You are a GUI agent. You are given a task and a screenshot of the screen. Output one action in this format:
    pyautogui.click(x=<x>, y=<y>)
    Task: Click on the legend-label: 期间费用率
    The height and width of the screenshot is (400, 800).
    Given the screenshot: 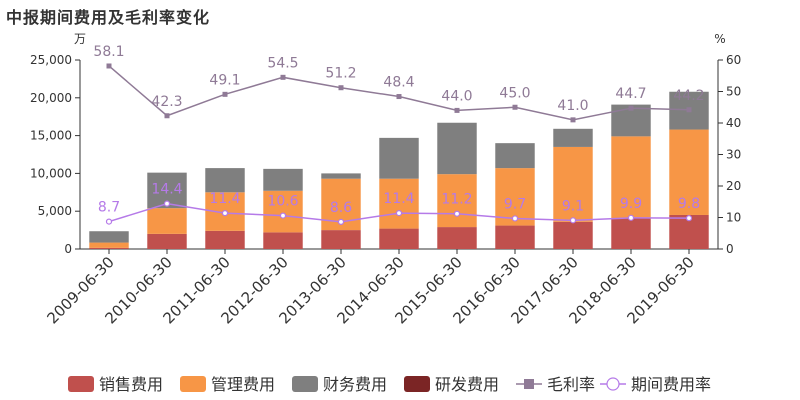 What is the action you would take?
    pyautogui.click(x=671, y=384)
    